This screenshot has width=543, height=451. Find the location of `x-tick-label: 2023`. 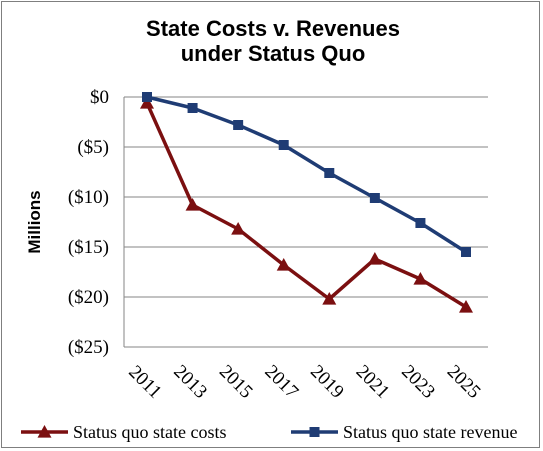

x-tick-label: 2023 is located at coordinates (418, 382).